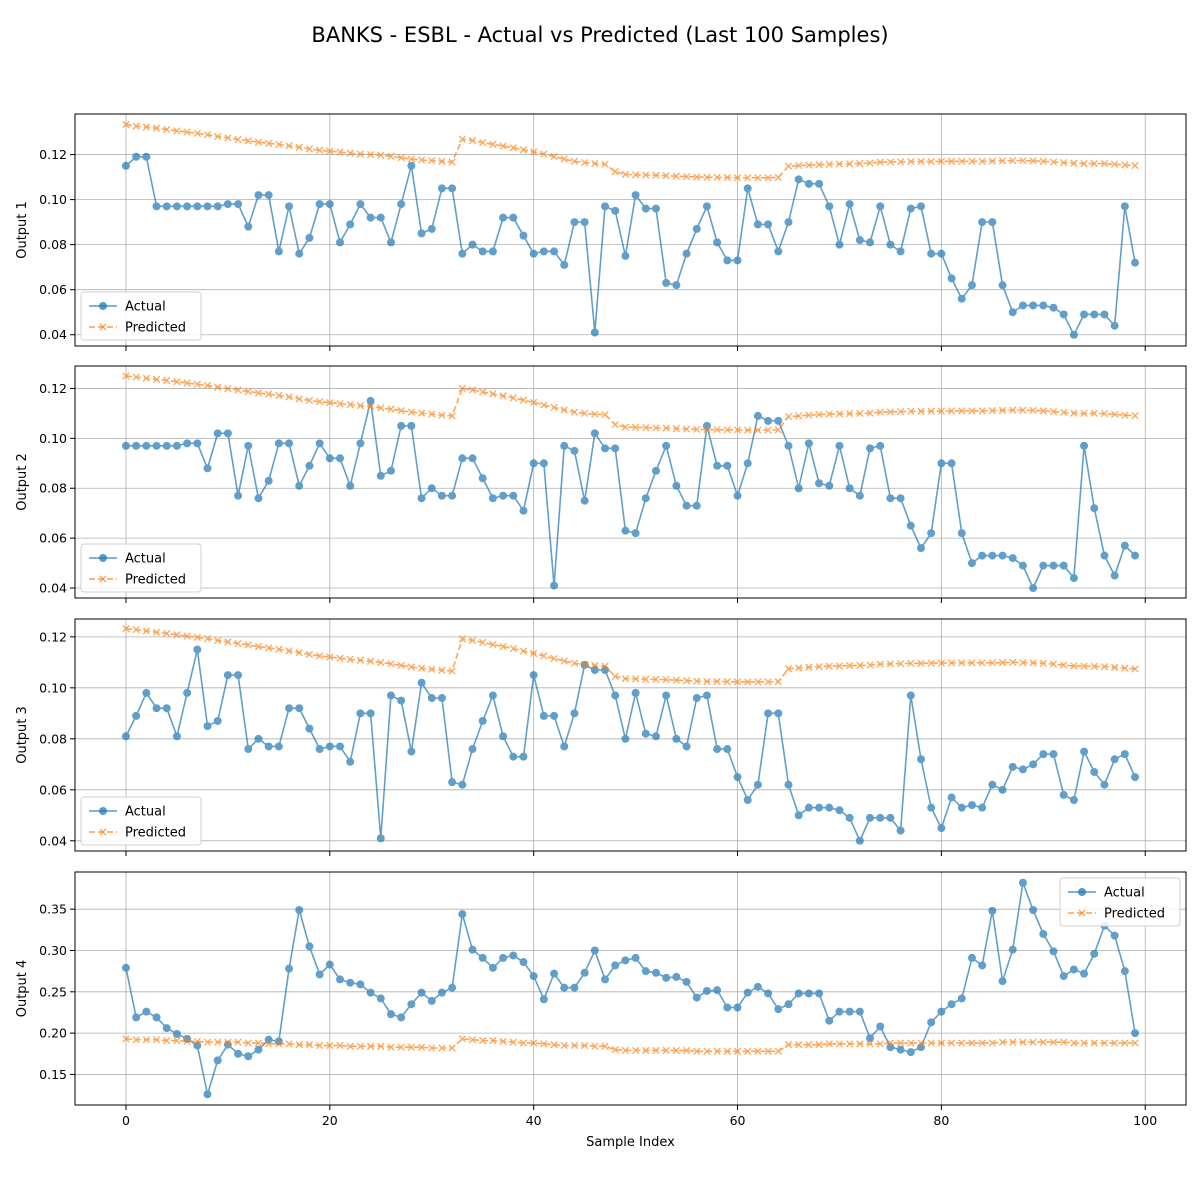 Image resolution: width=1200 pixels, height=1200 pixels. I want to click on legend: Actual Predicted, so click(1120, 902).